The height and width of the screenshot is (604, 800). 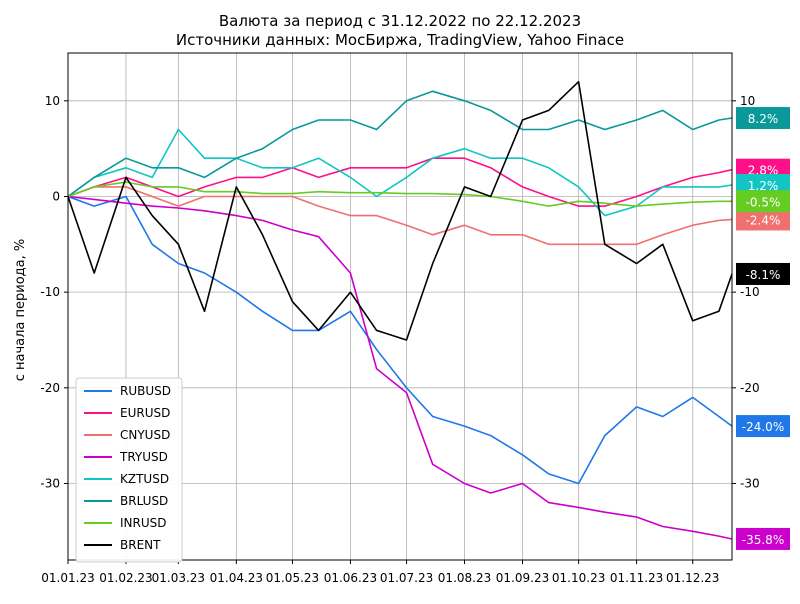 I want to click on series-line-inrusd, so click(x=399, y=194).